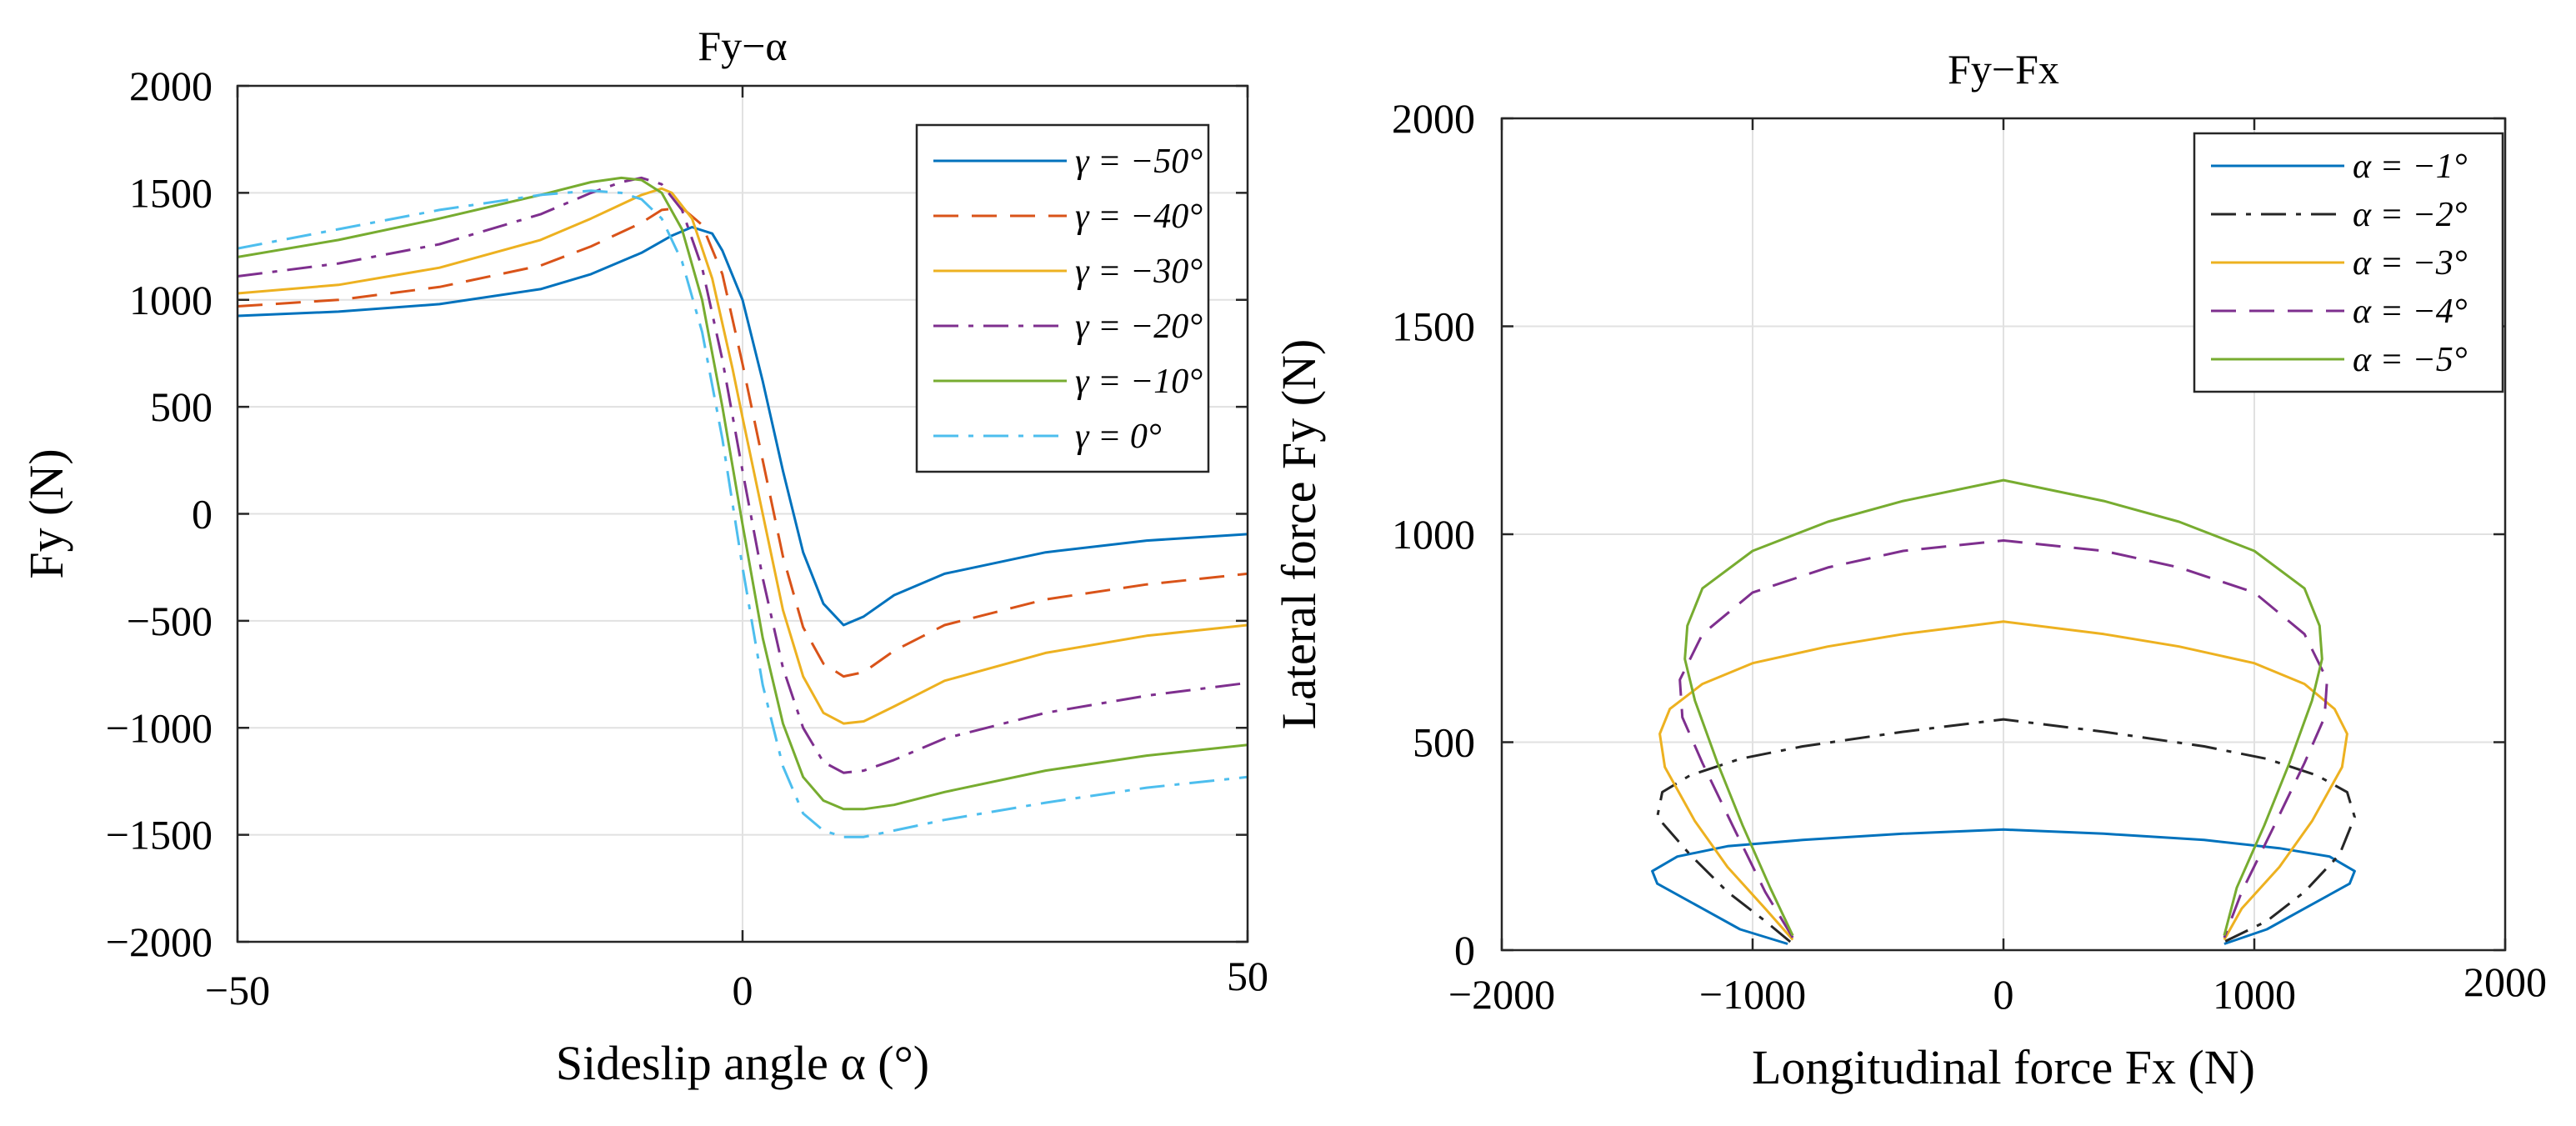  I want to click on legend-box, so click(1062, 298).